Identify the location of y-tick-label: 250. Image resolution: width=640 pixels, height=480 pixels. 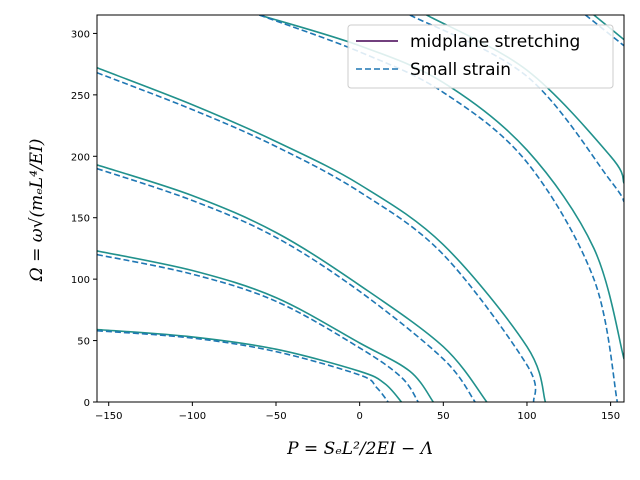
(80, 96).